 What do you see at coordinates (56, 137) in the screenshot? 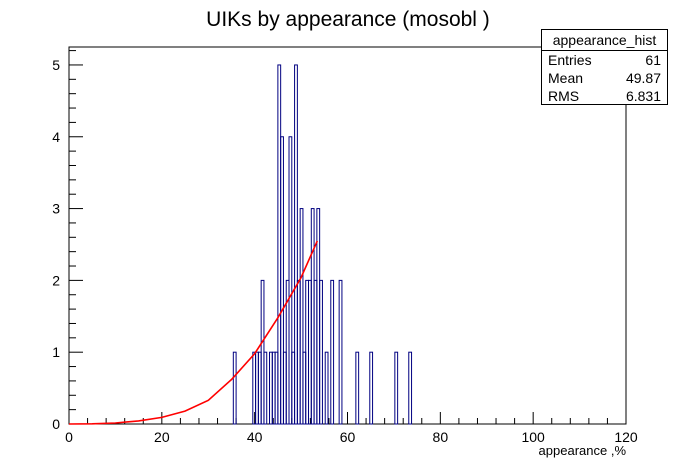
I see `y-tick-label: 4` at bounding box center [56, 137].